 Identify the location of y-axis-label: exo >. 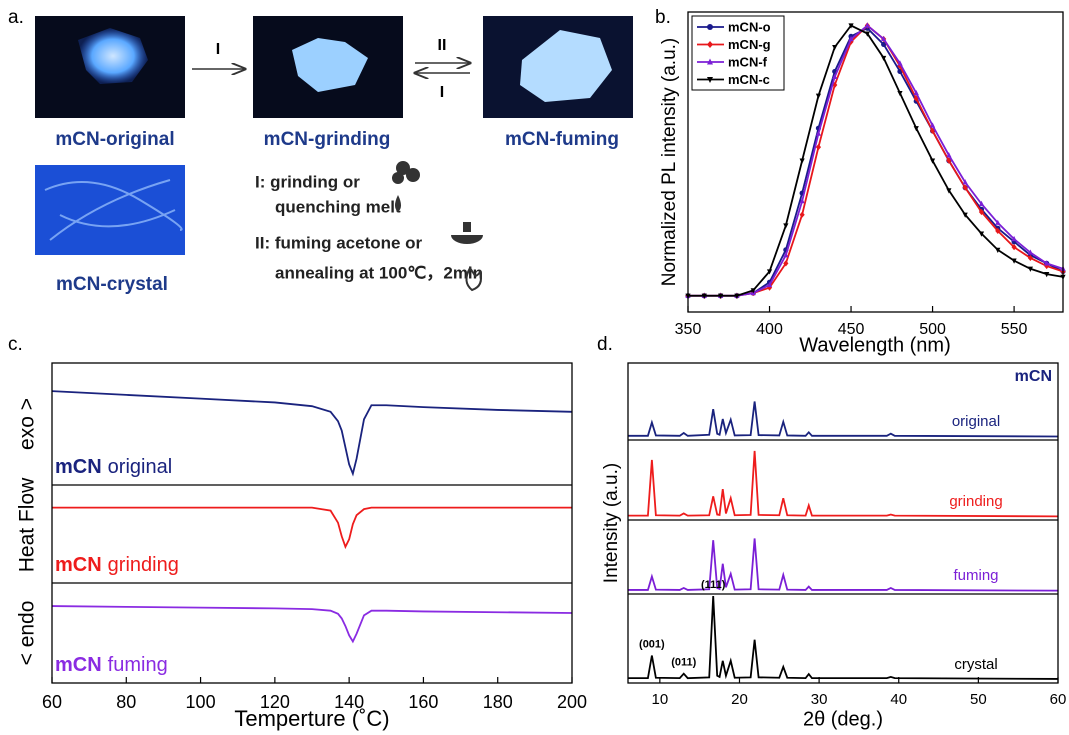
(27, 424).